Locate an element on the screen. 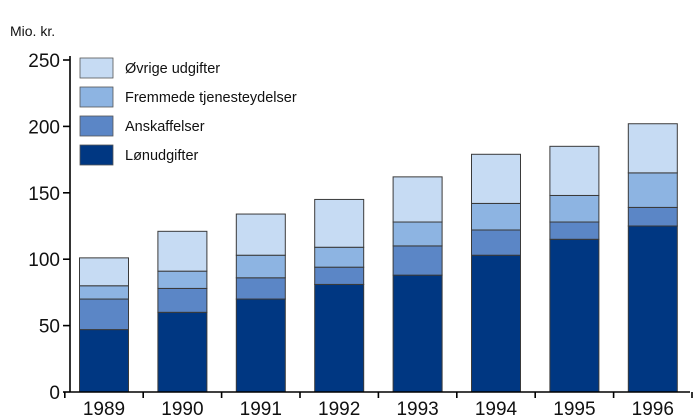  bar-stack-1995 is located at coordinates (574, 269).